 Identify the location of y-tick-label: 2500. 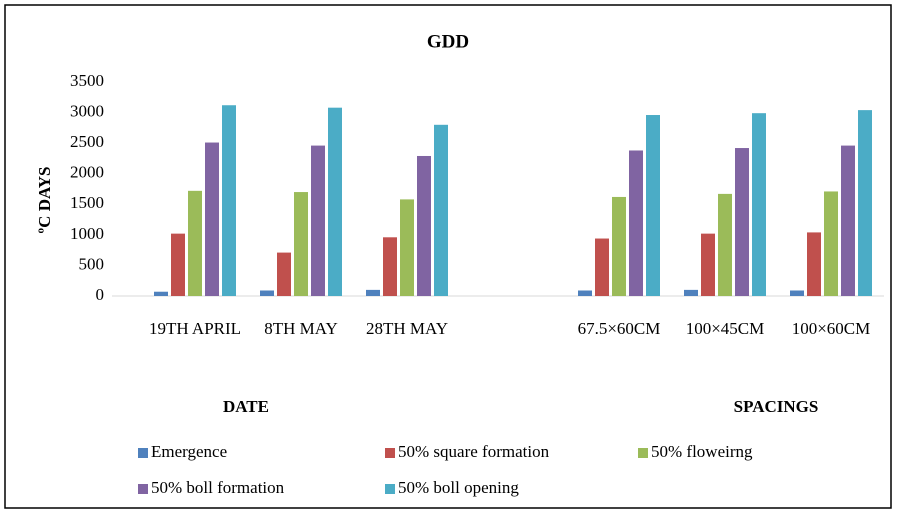
(87, 141).